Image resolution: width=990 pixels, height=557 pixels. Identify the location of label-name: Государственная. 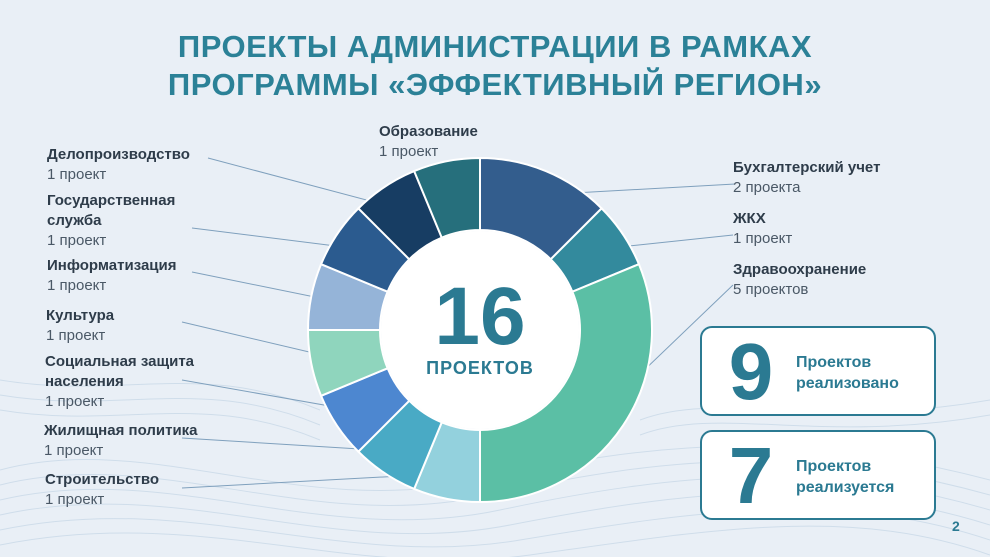
(111, 200).